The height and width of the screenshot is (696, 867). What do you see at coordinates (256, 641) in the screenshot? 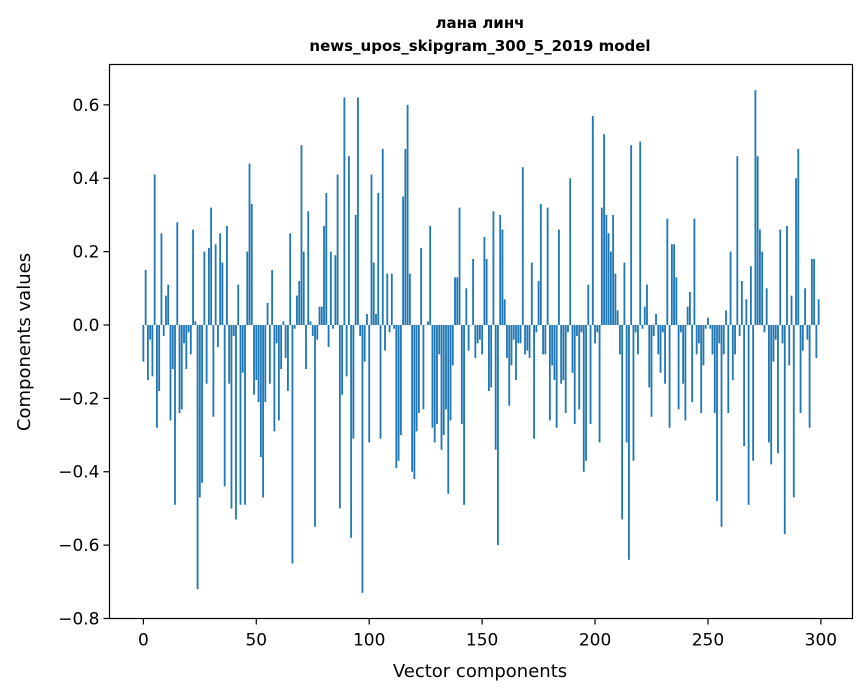
I see `x-tick-label: 50` at bounding box center [256, 641].